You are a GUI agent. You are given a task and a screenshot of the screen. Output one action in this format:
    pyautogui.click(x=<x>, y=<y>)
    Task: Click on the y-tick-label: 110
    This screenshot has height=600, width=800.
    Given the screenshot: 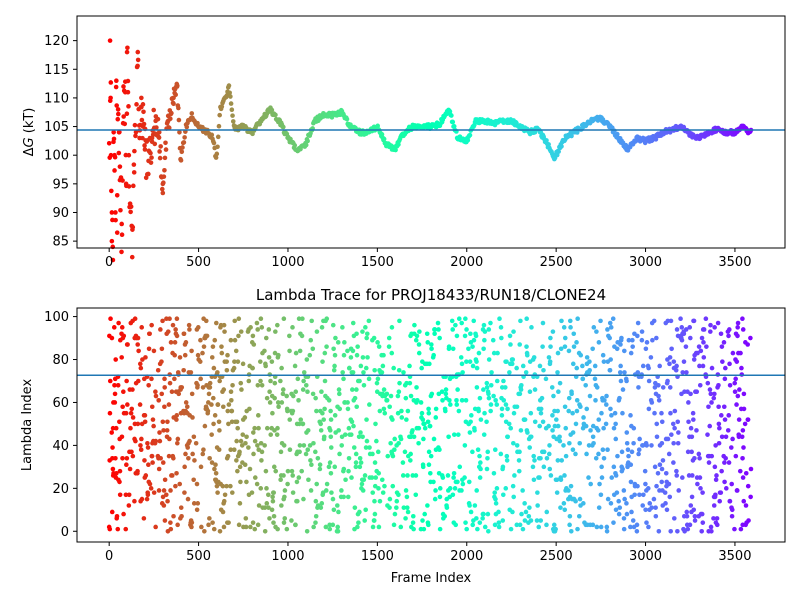 What is the action you would take?
    pyautogui.click(x=56, y=98)
    